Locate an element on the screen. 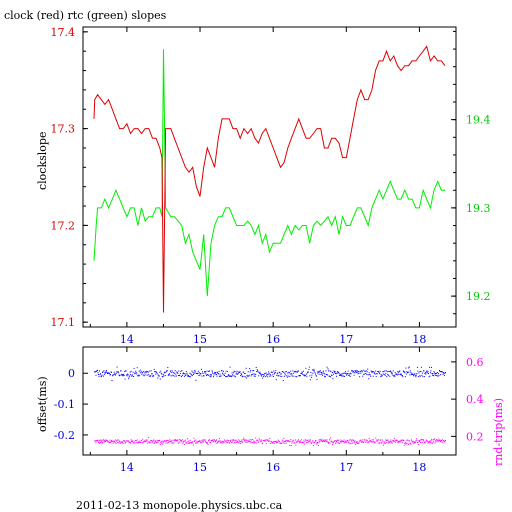  bottom-y2tick-label: 0.2 is located at coordinates (475, 436).